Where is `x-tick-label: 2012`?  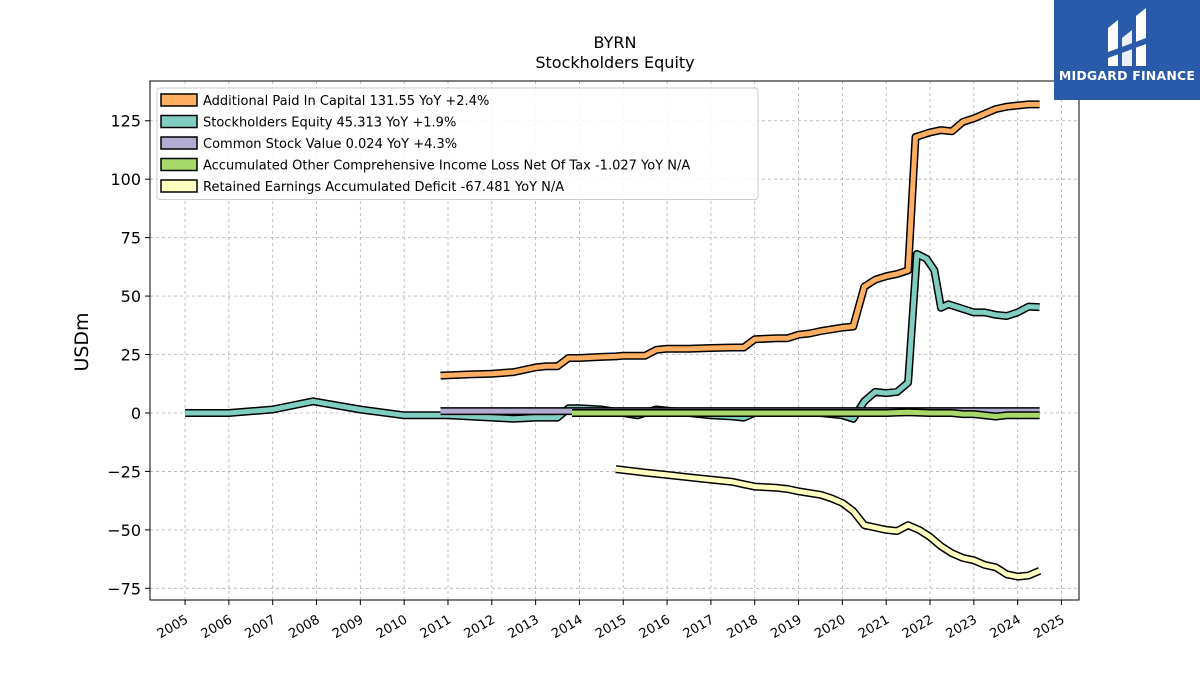
x-tick-label: 2012 is located at coordinates (480, 627).